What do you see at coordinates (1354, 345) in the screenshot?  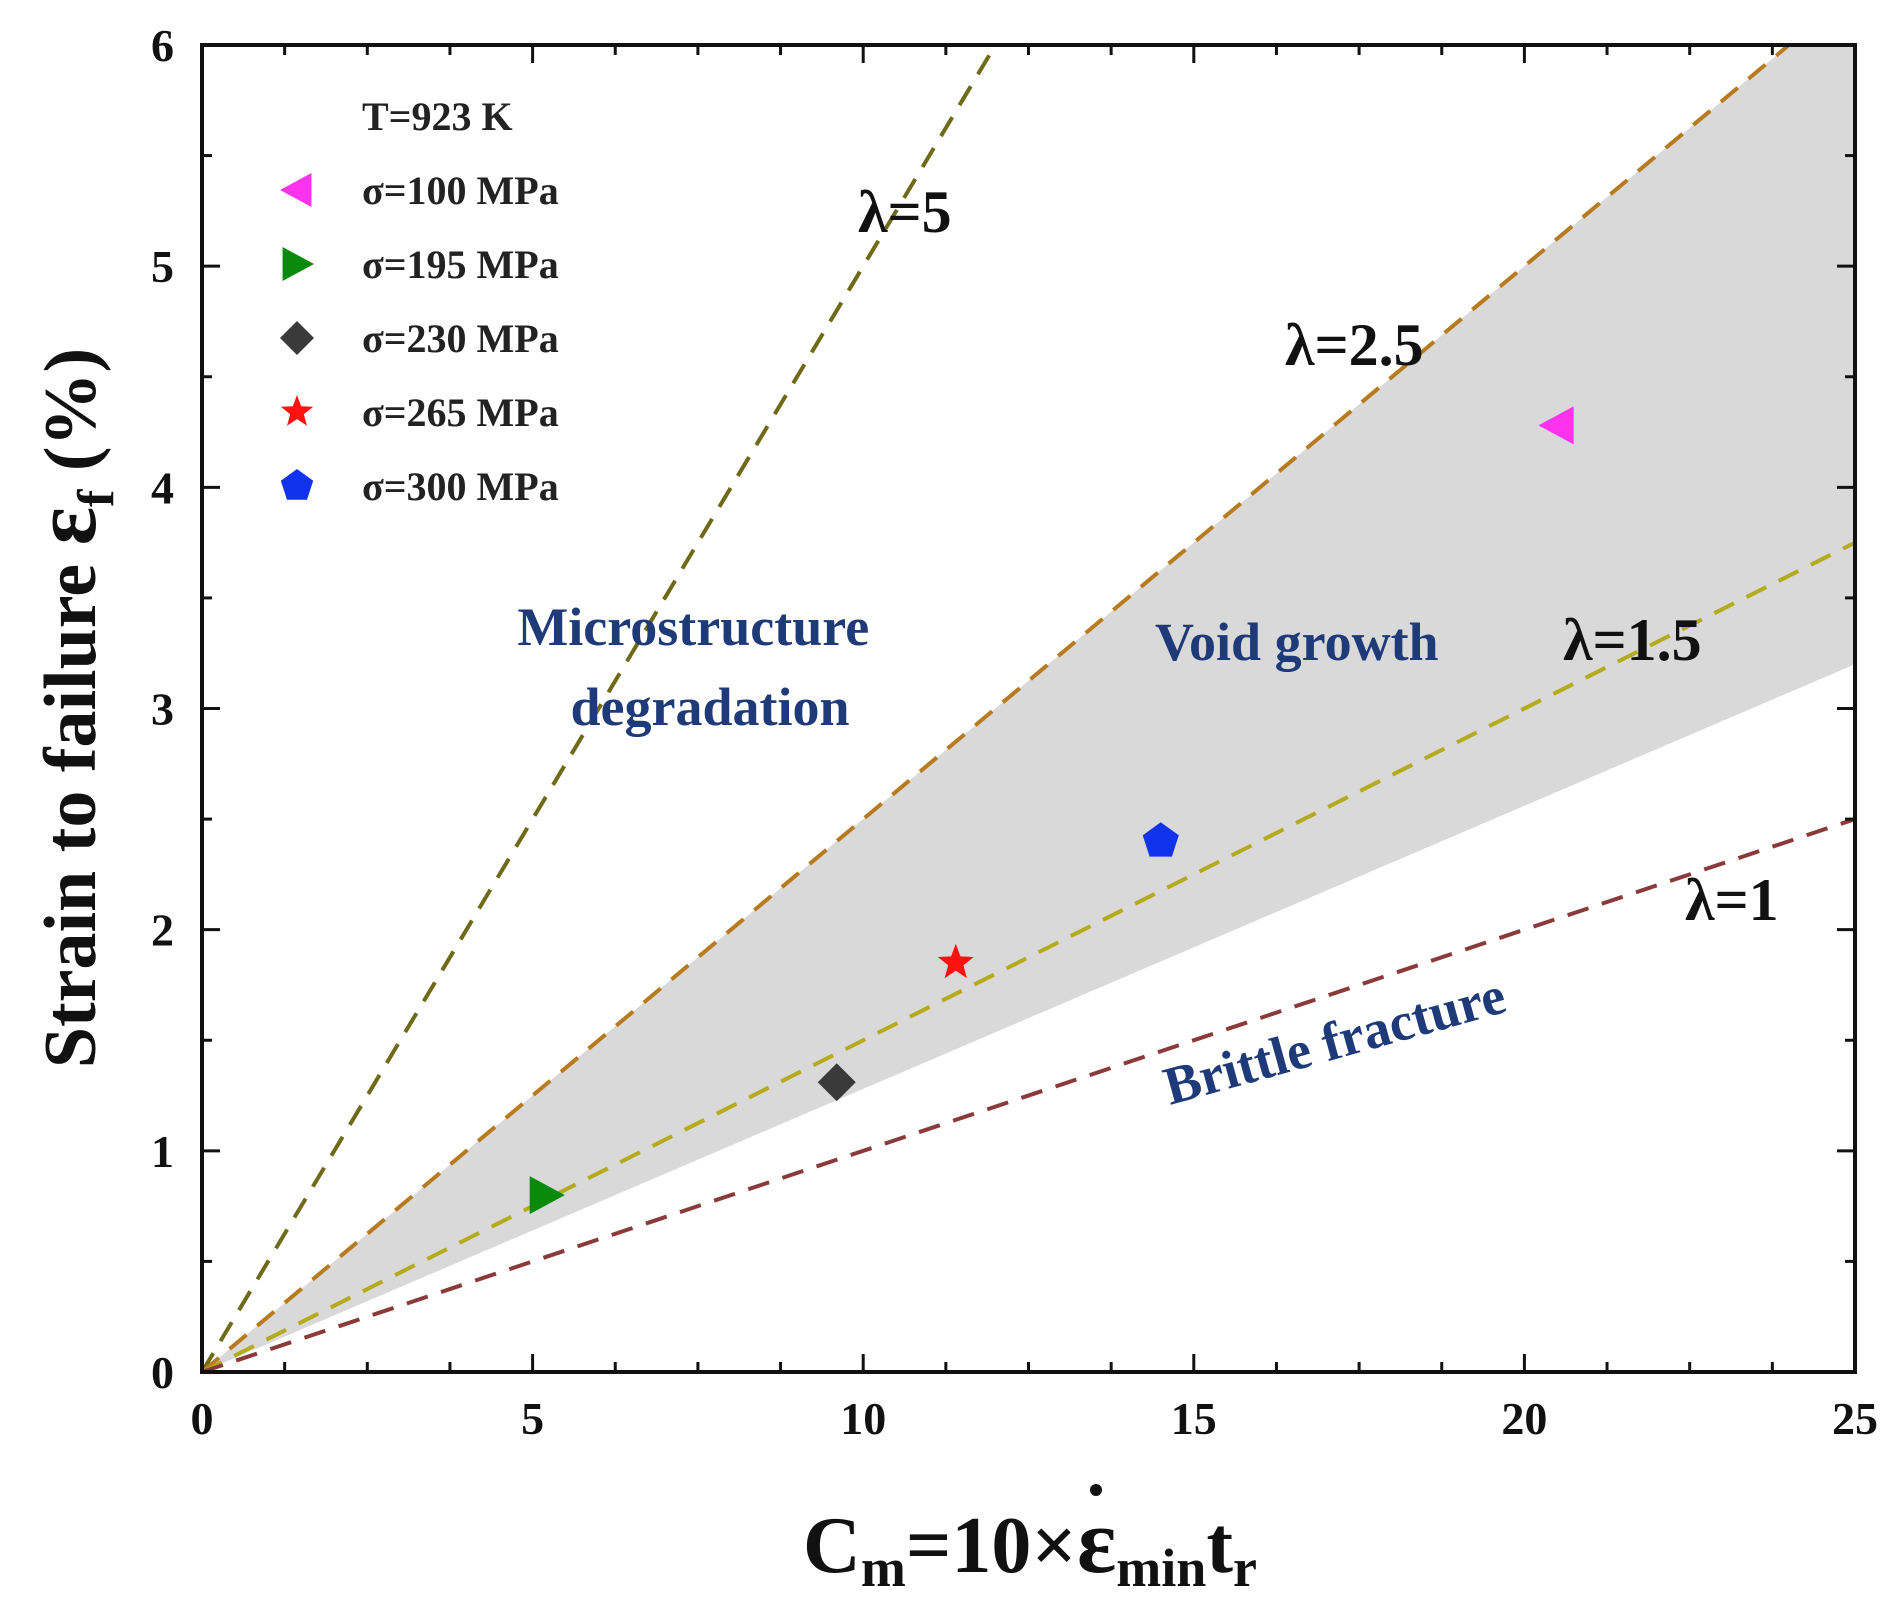 I see `lambda-2-5-label: λ=2.5` at bounding box center [1354, 345].